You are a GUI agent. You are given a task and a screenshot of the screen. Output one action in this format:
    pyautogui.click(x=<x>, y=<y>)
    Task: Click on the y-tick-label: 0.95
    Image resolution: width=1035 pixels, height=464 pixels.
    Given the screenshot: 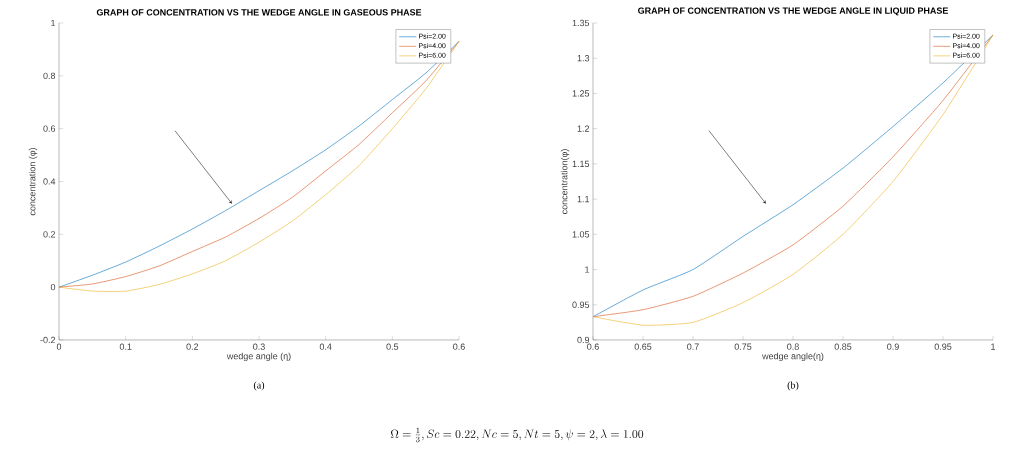 What is the action you would take?
    pyautogui.click(x=581, y=304)
    